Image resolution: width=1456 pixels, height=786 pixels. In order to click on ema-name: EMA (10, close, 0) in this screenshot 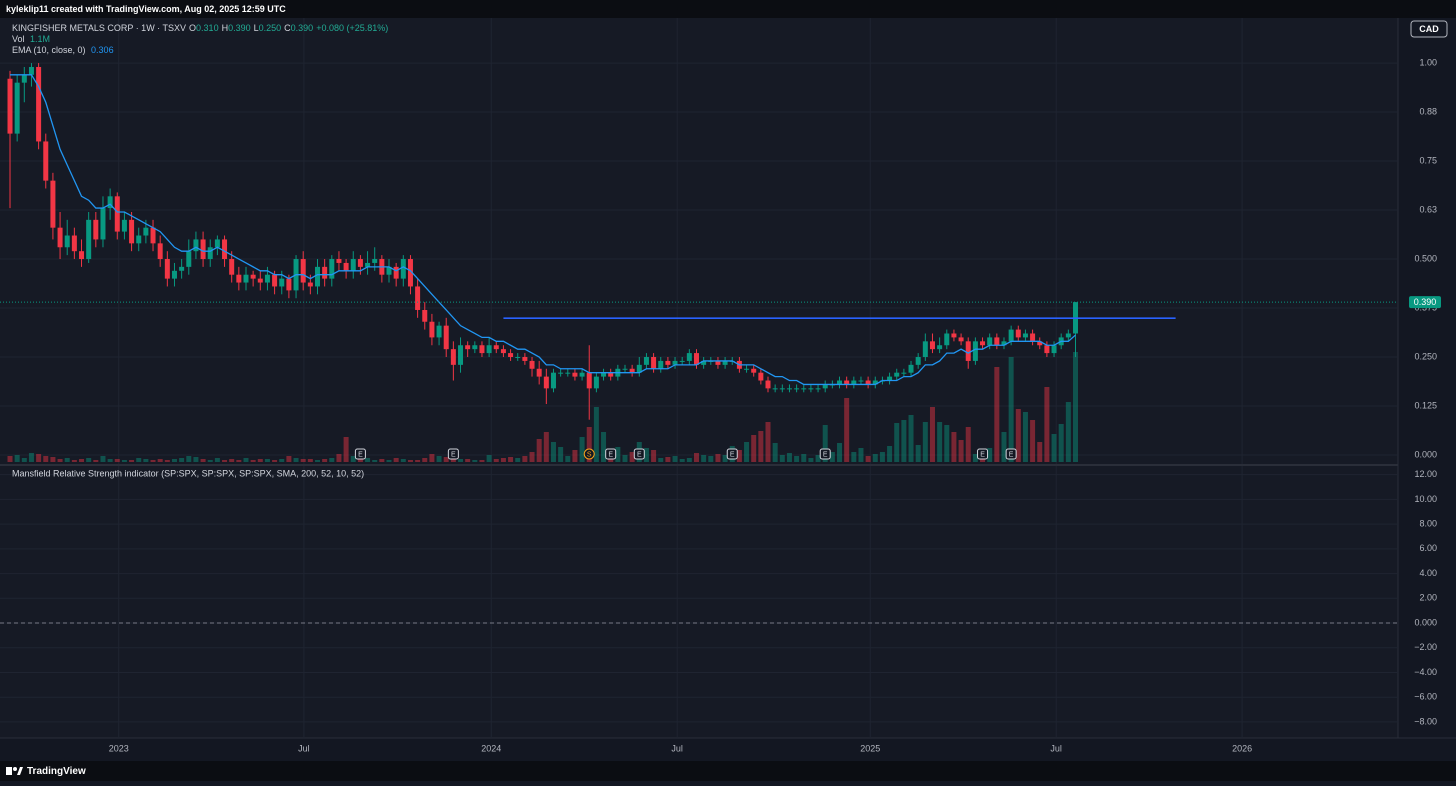, I will do `click(49, 50)`.